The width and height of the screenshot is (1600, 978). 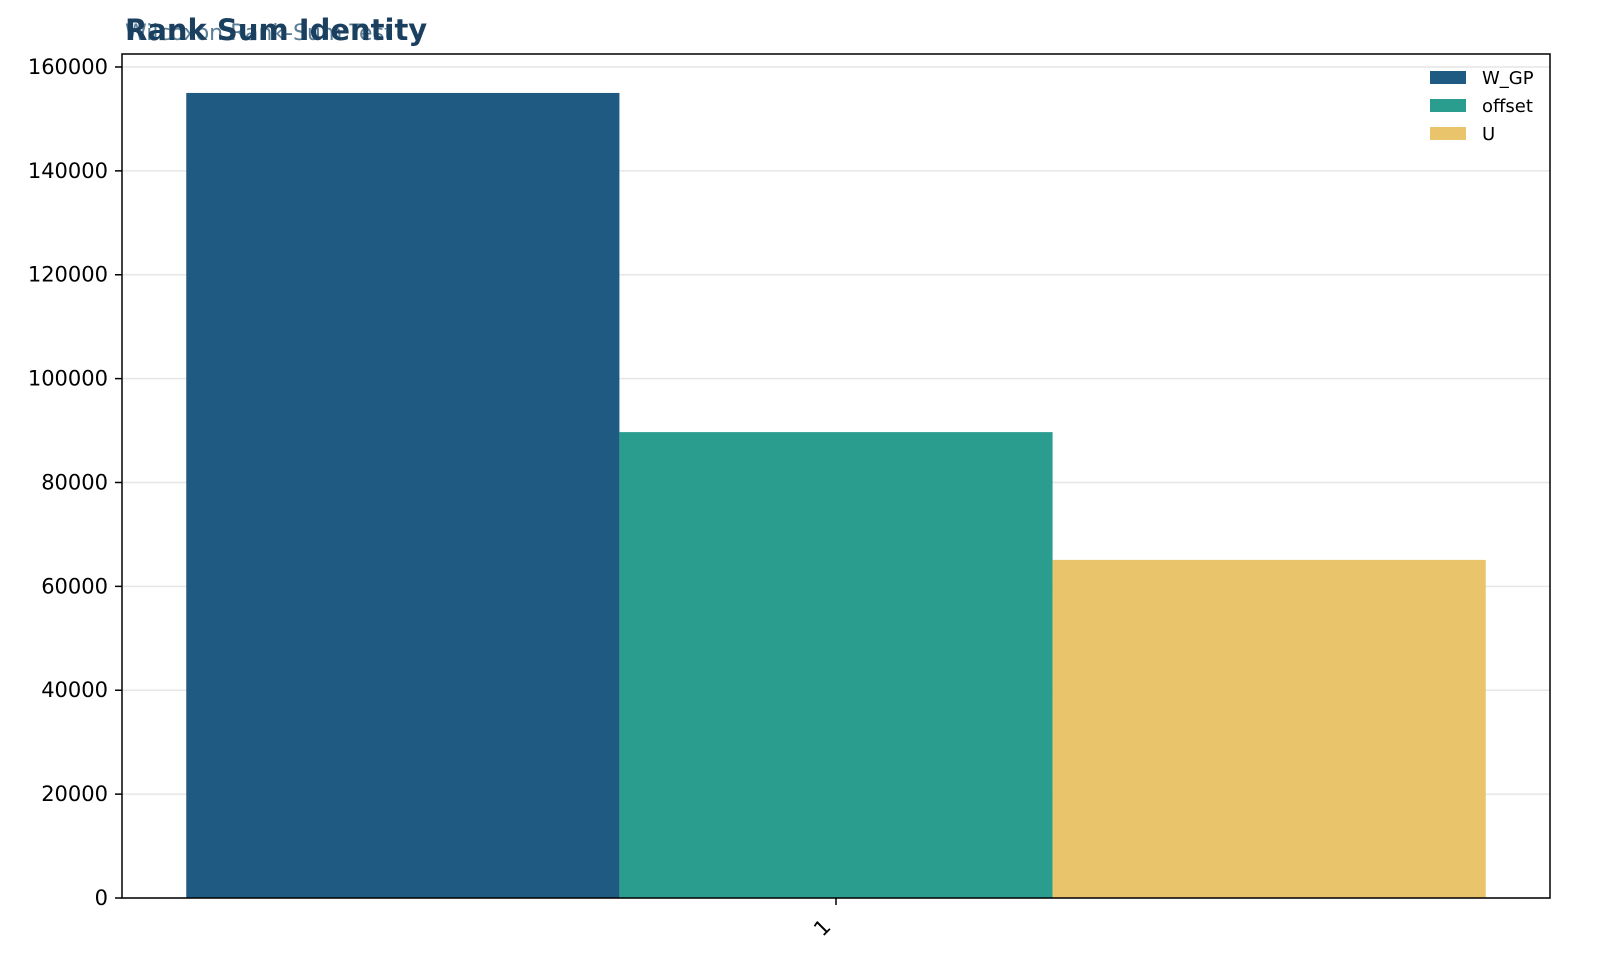 I want to click on chart-subtitle: Wilcoxon Rank-Sum Test, so click(x=259, y=33).